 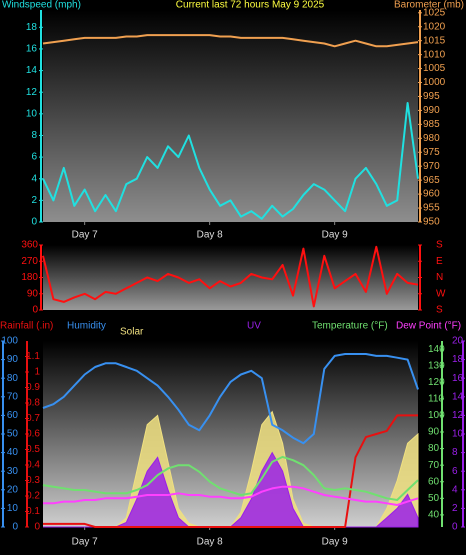 What do you see at coordinates (33, 434) in the screenshot?
I see `tick-label: 0.6` at bounding box center [33, 434].